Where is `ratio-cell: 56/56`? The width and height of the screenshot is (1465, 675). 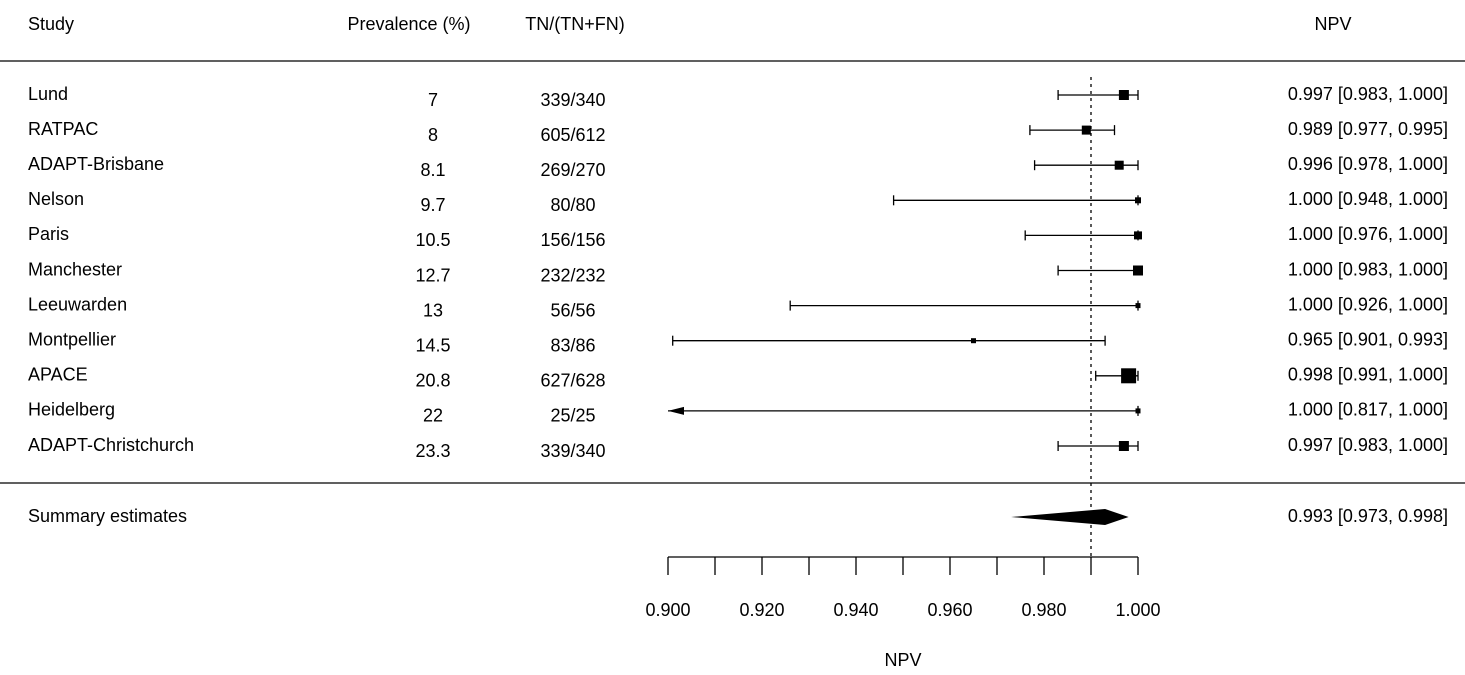
ratio-cell: 56/56 is located at coordinates (572, 310).